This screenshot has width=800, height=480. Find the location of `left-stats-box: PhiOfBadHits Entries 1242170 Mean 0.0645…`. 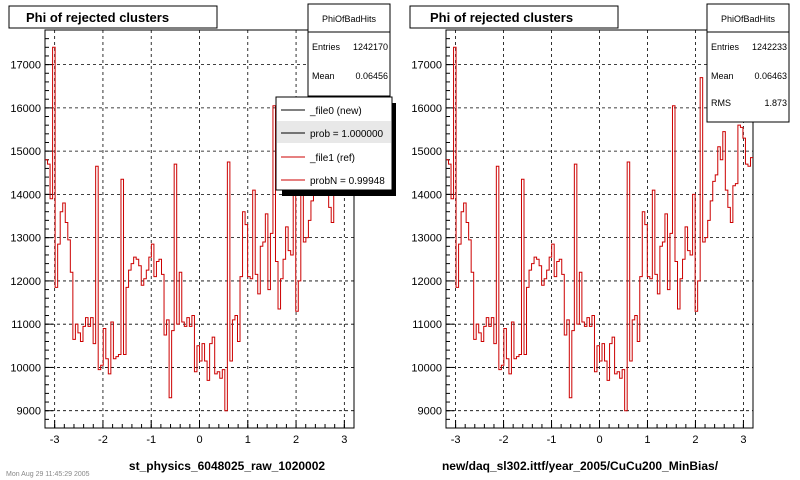

left-stats-box: PhiOfBadHits Entries 1242170 Mean 0.0645… is located at coordinates (349, 50).